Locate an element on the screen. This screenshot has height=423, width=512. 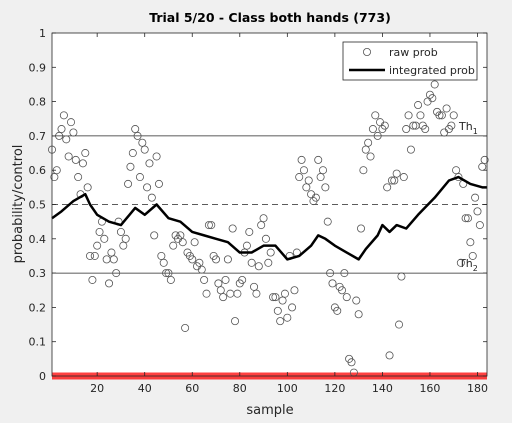
legend-marker is located at coordinates (366, 52).